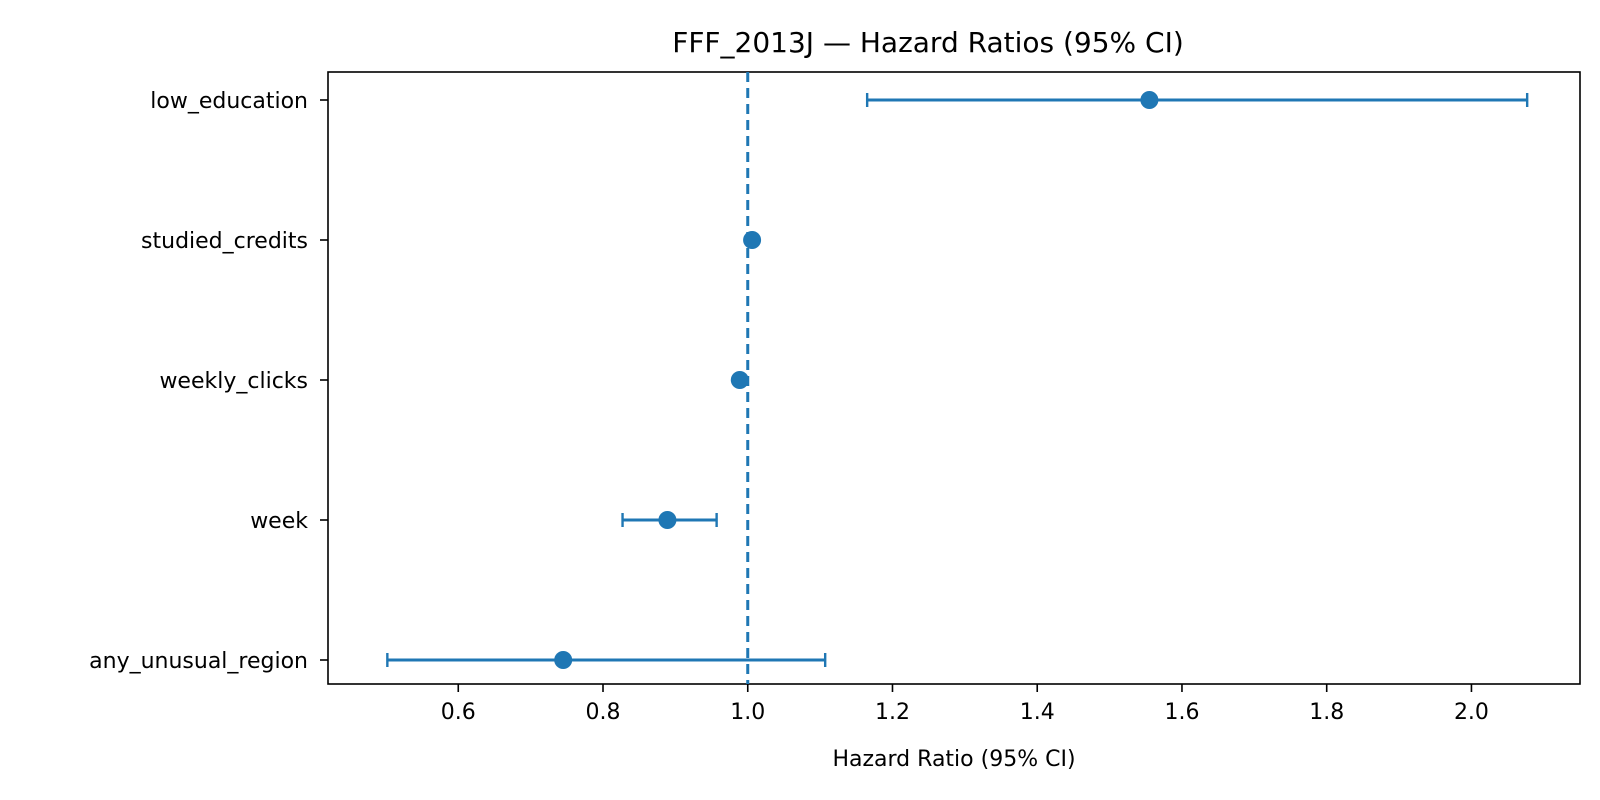  What do you see at coordinates (603, 712) in the screenshot?
I see `x-tick-label: 0.8` at bounding box center [603, 712].